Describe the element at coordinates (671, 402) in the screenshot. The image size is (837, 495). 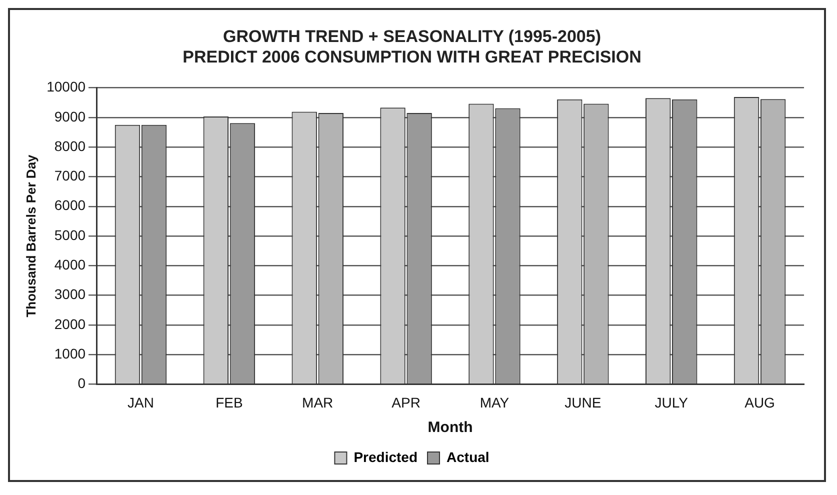
I see `x-tick-label: JULY` at that location.